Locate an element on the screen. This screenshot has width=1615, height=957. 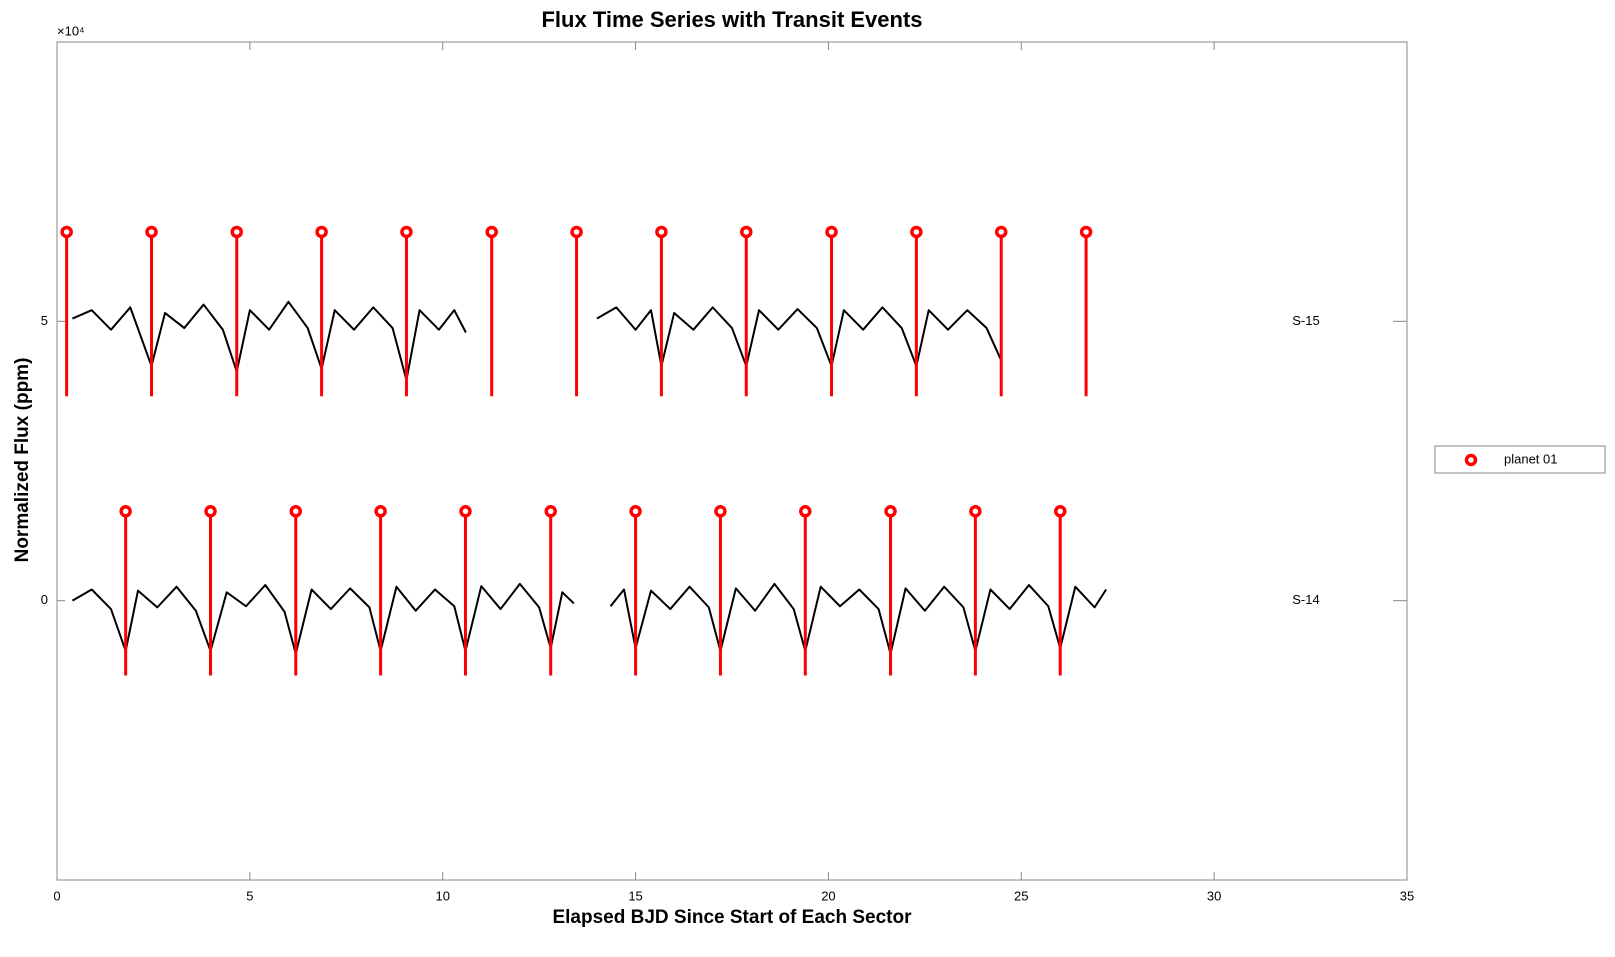
legend-marker is located at coordinates (1471, 460).